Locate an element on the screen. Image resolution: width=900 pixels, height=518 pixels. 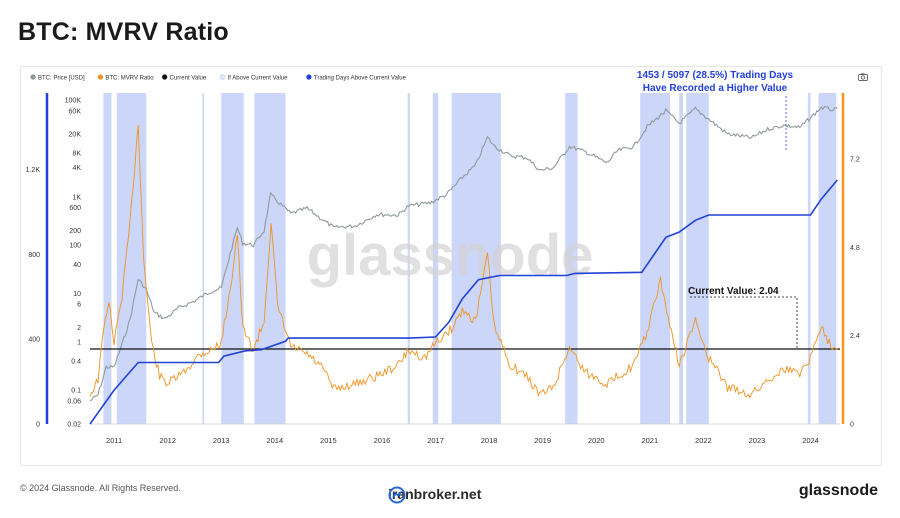
price-tick-label: 40 is located at coordinates (77, 265).